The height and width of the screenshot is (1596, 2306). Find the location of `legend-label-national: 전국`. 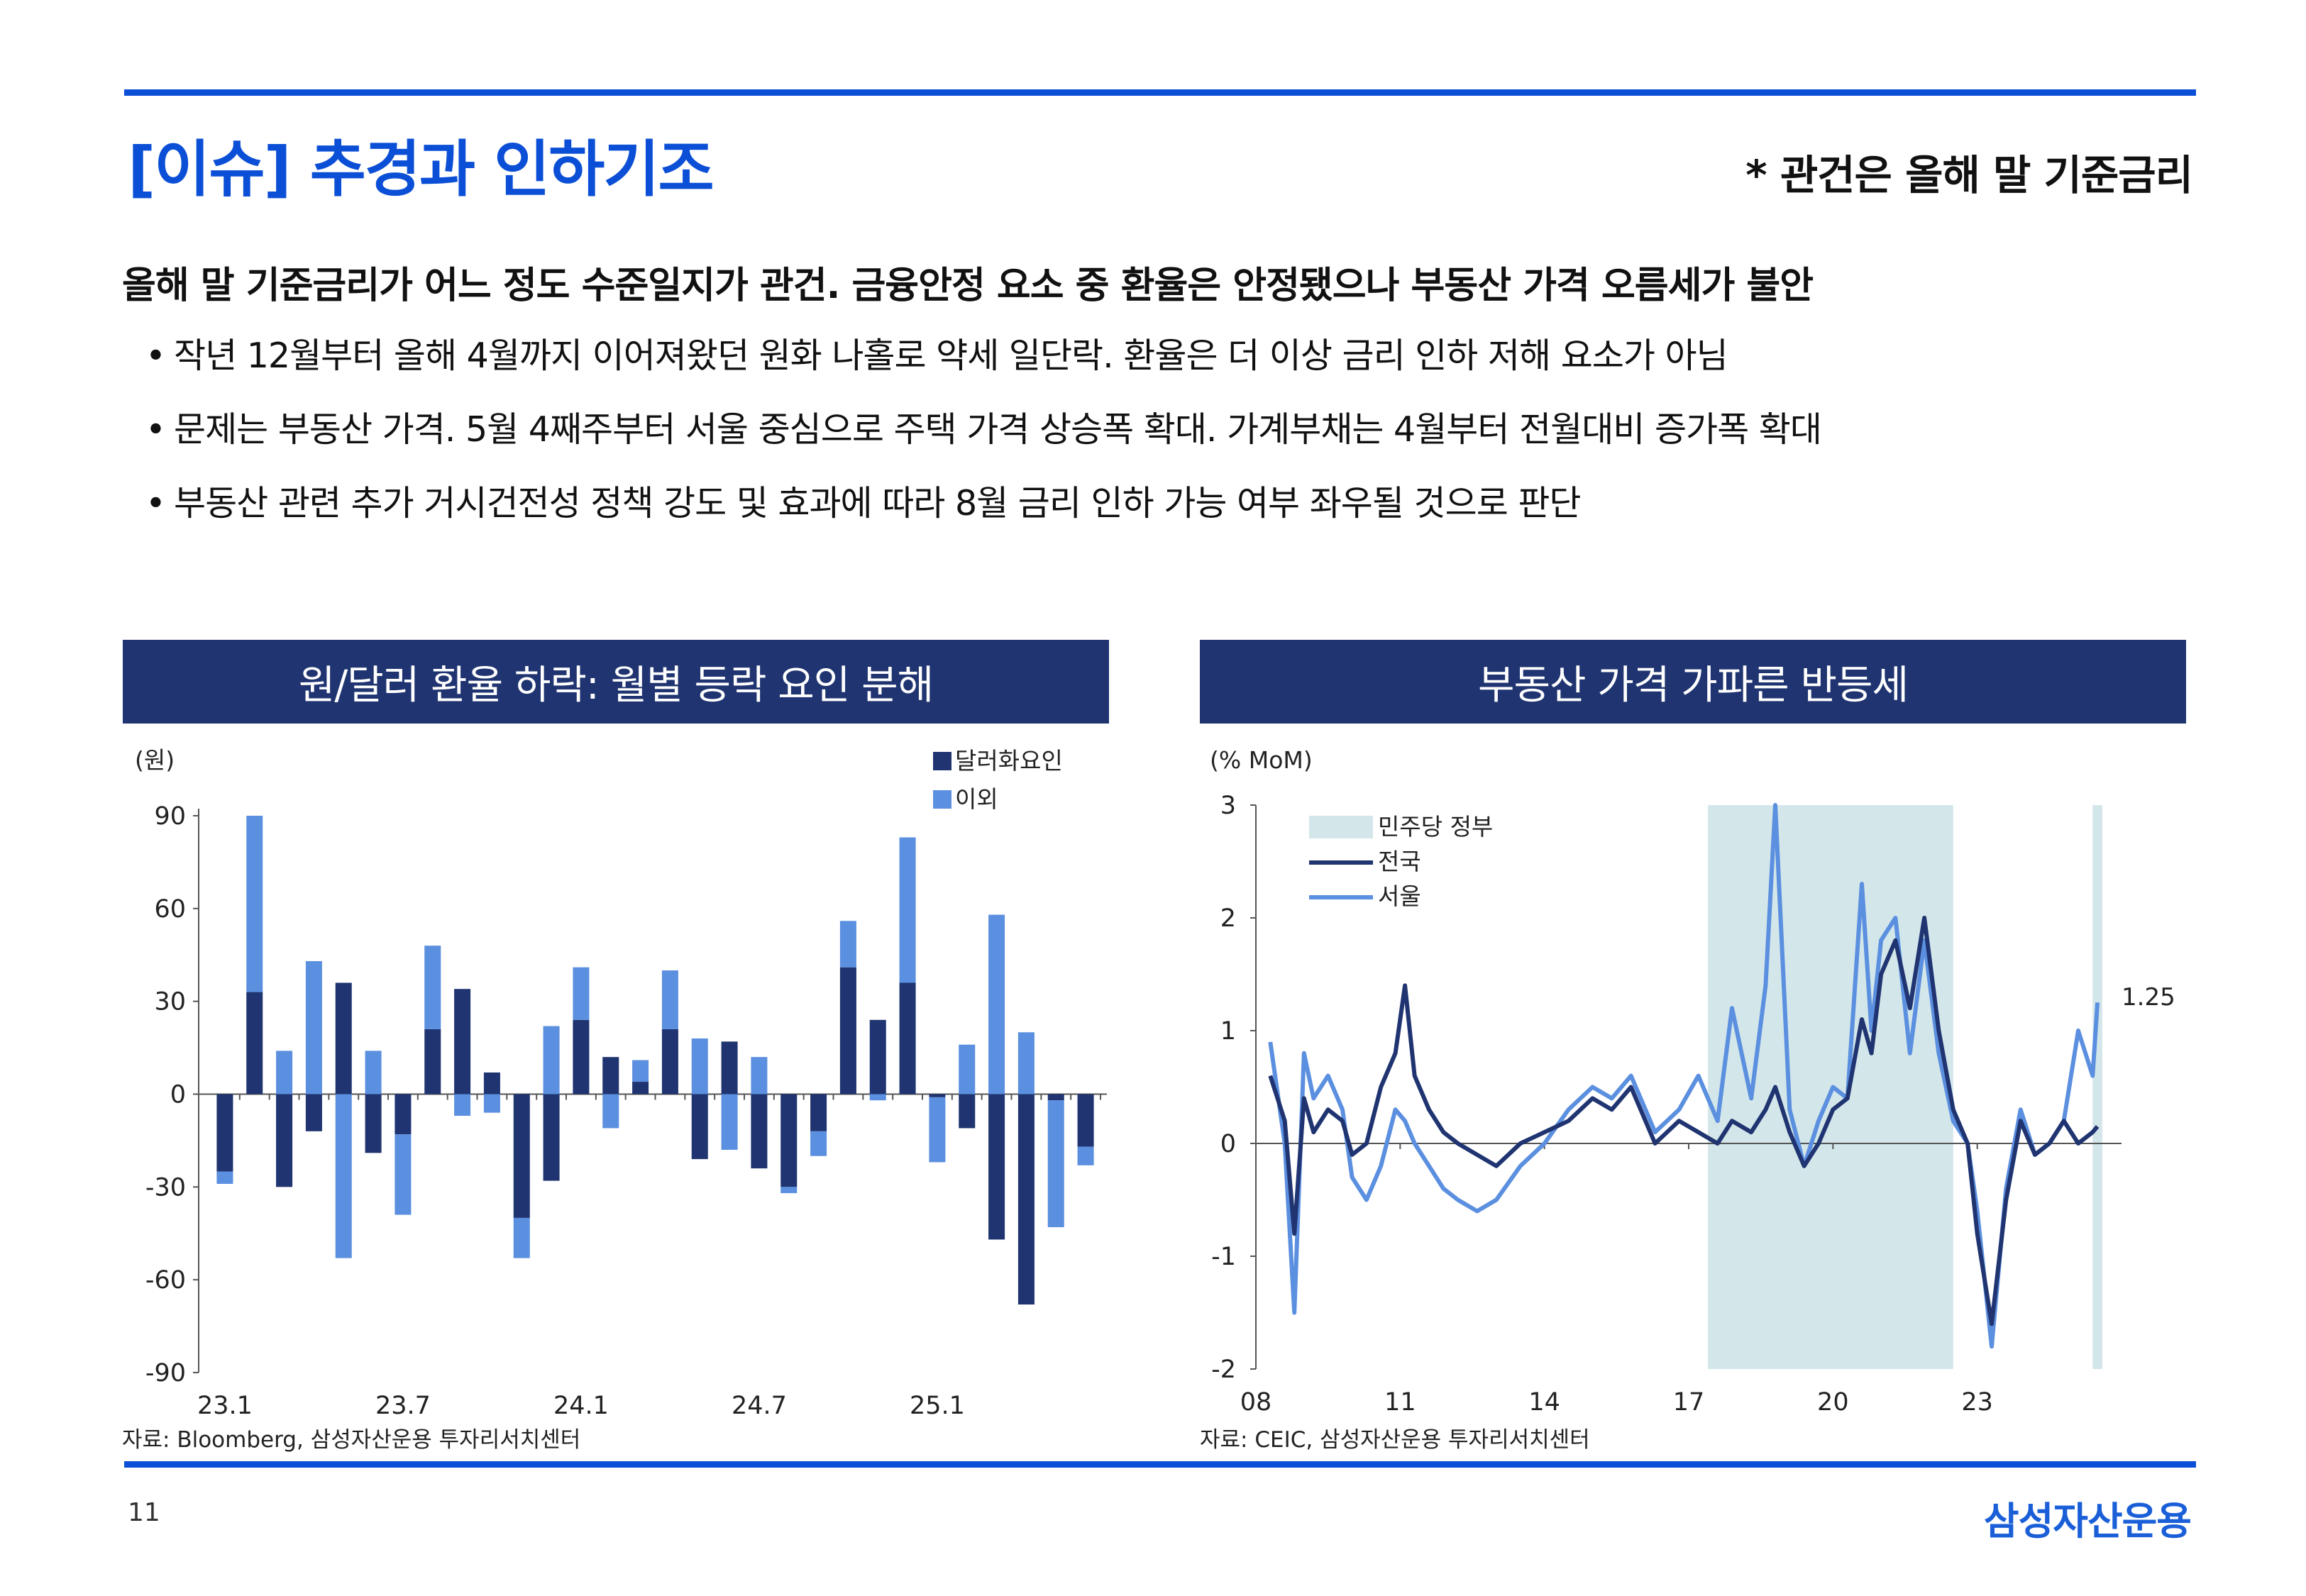

legend-label-national: 전국 is located at coordinates (1399, 861).